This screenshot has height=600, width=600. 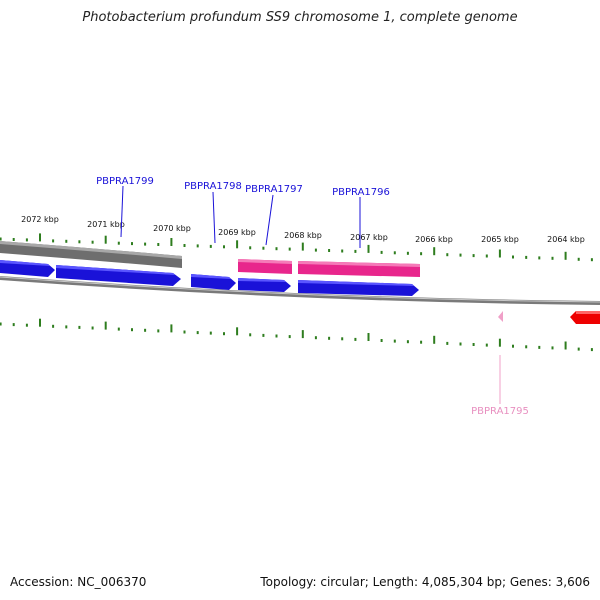 What do you see at coordinates (274, 189) in the screenshot?
I see `gene-label-1797: PBPRA1797` at bounding box center [274, 189].